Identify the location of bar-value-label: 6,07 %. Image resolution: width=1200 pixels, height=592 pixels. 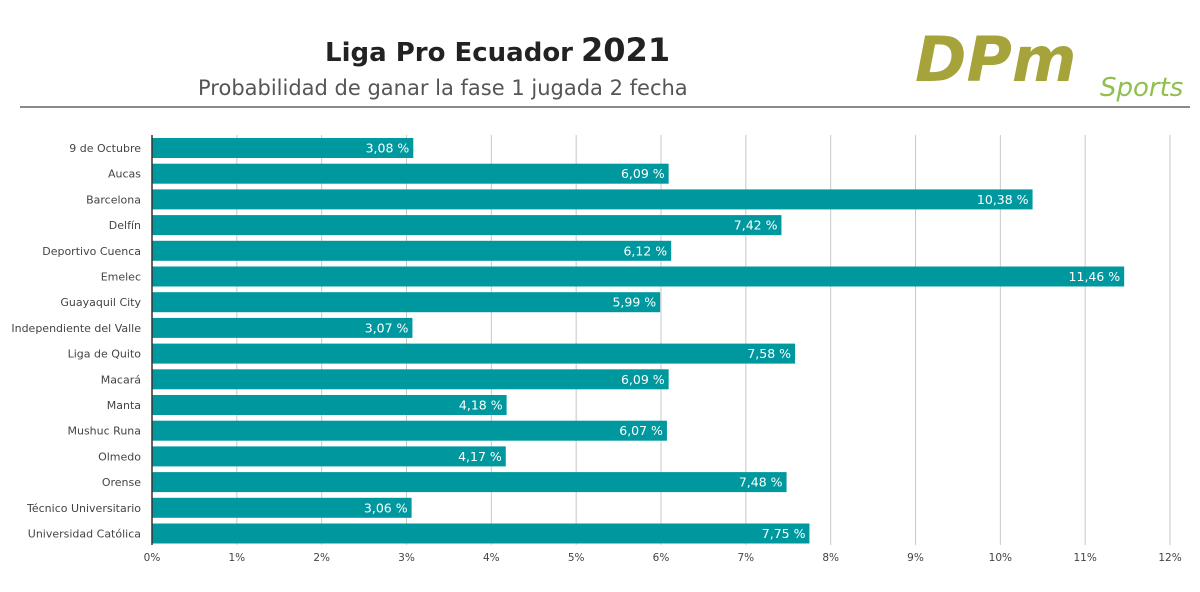
(641, 430).